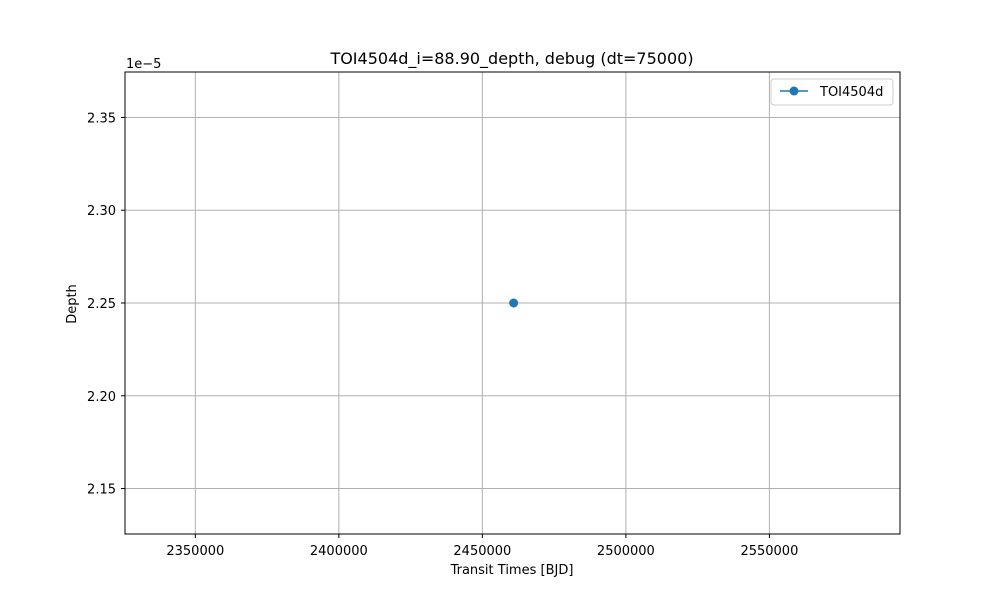 The height and width of the screenshot is (600, 1000). What do you see at coordinates (512, 570) in the screenshot?
I see `x-axis-title: Transit Times [BJD]` at bounding box center [512, 570].